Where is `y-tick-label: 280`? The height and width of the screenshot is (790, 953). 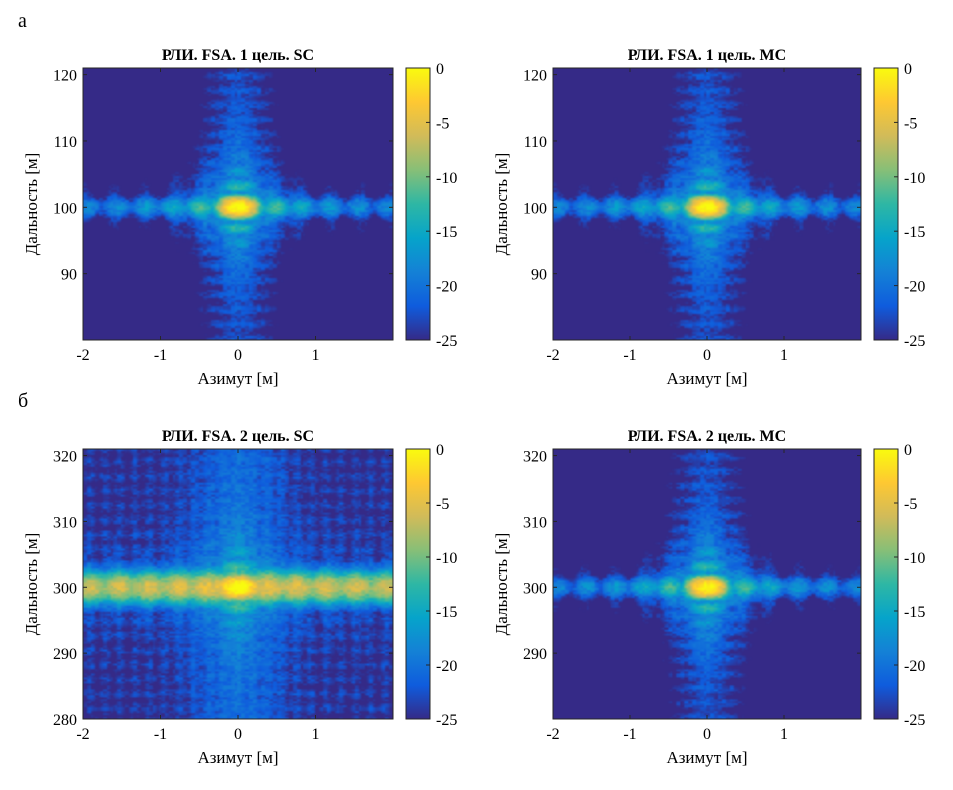
y-tick-label: 280 is located at coordinates (65, 720).